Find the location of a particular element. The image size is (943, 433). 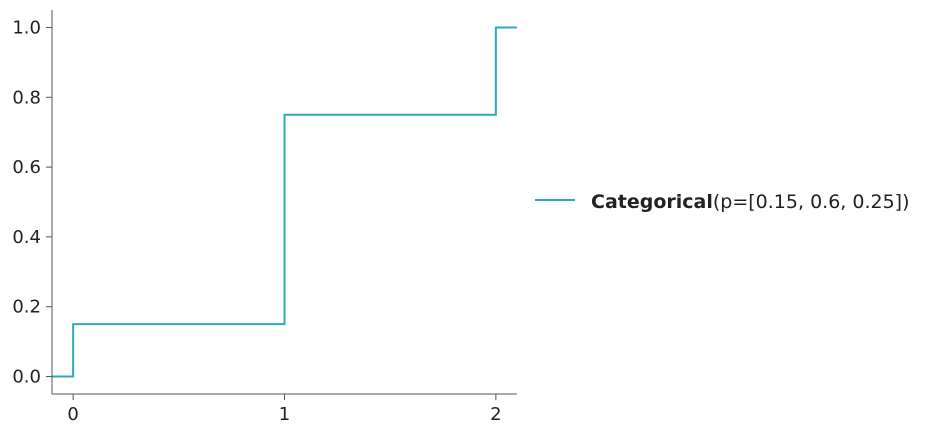

y-tick-label: 0.6 is located at coordinates (26, 167).